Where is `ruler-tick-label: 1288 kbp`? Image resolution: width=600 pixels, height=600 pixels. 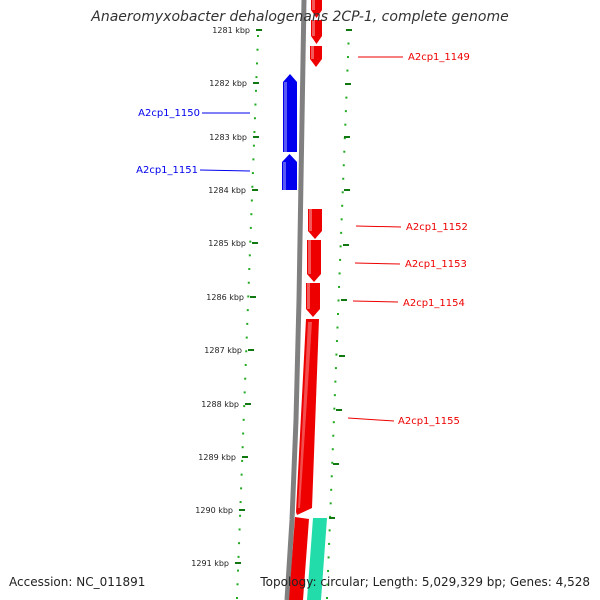 ruler-tick-label: 1288 kbp is located at coordinates (220, 404).